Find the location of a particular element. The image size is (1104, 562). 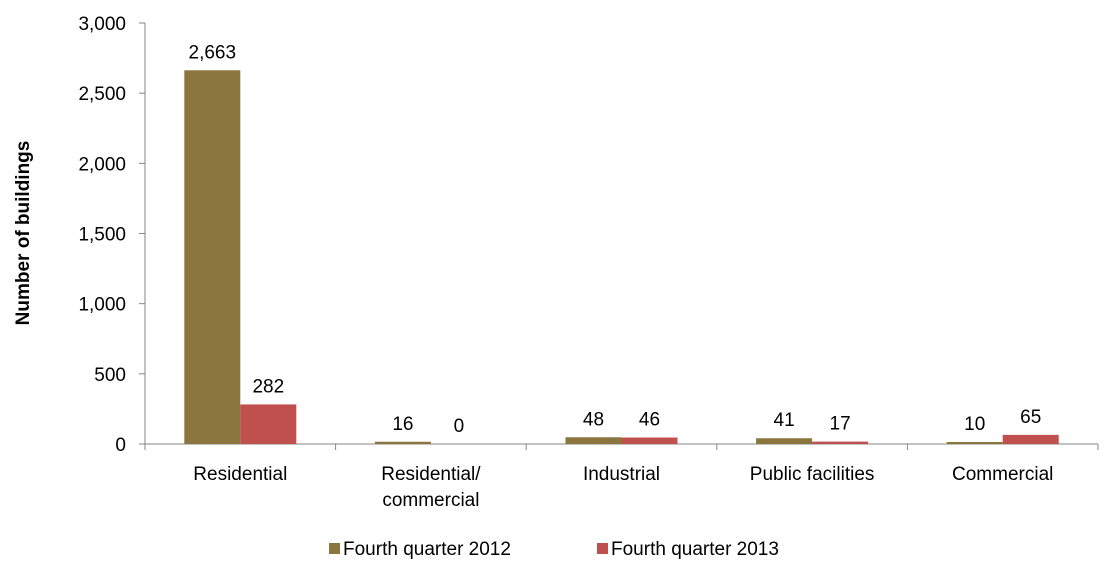

category-label: commercial is located at coordinates (430, 500).